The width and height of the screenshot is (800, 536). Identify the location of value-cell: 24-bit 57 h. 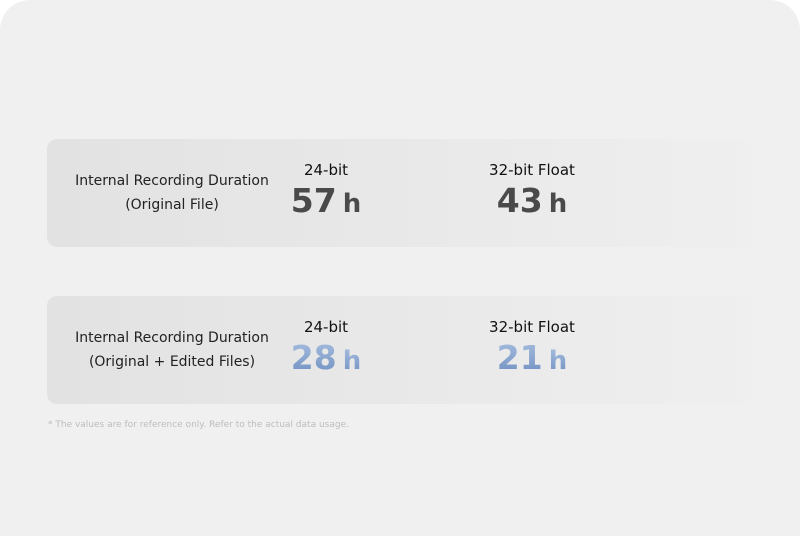
(326, 190).